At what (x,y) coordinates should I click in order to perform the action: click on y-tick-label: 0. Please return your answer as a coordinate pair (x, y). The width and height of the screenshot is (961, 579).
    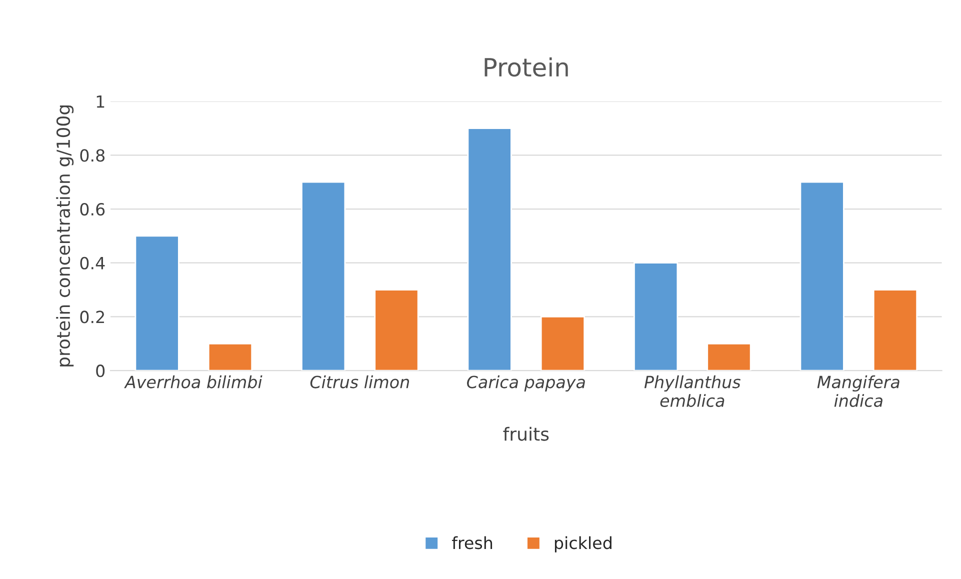
    Looking at the image, I should click on (100, 371).